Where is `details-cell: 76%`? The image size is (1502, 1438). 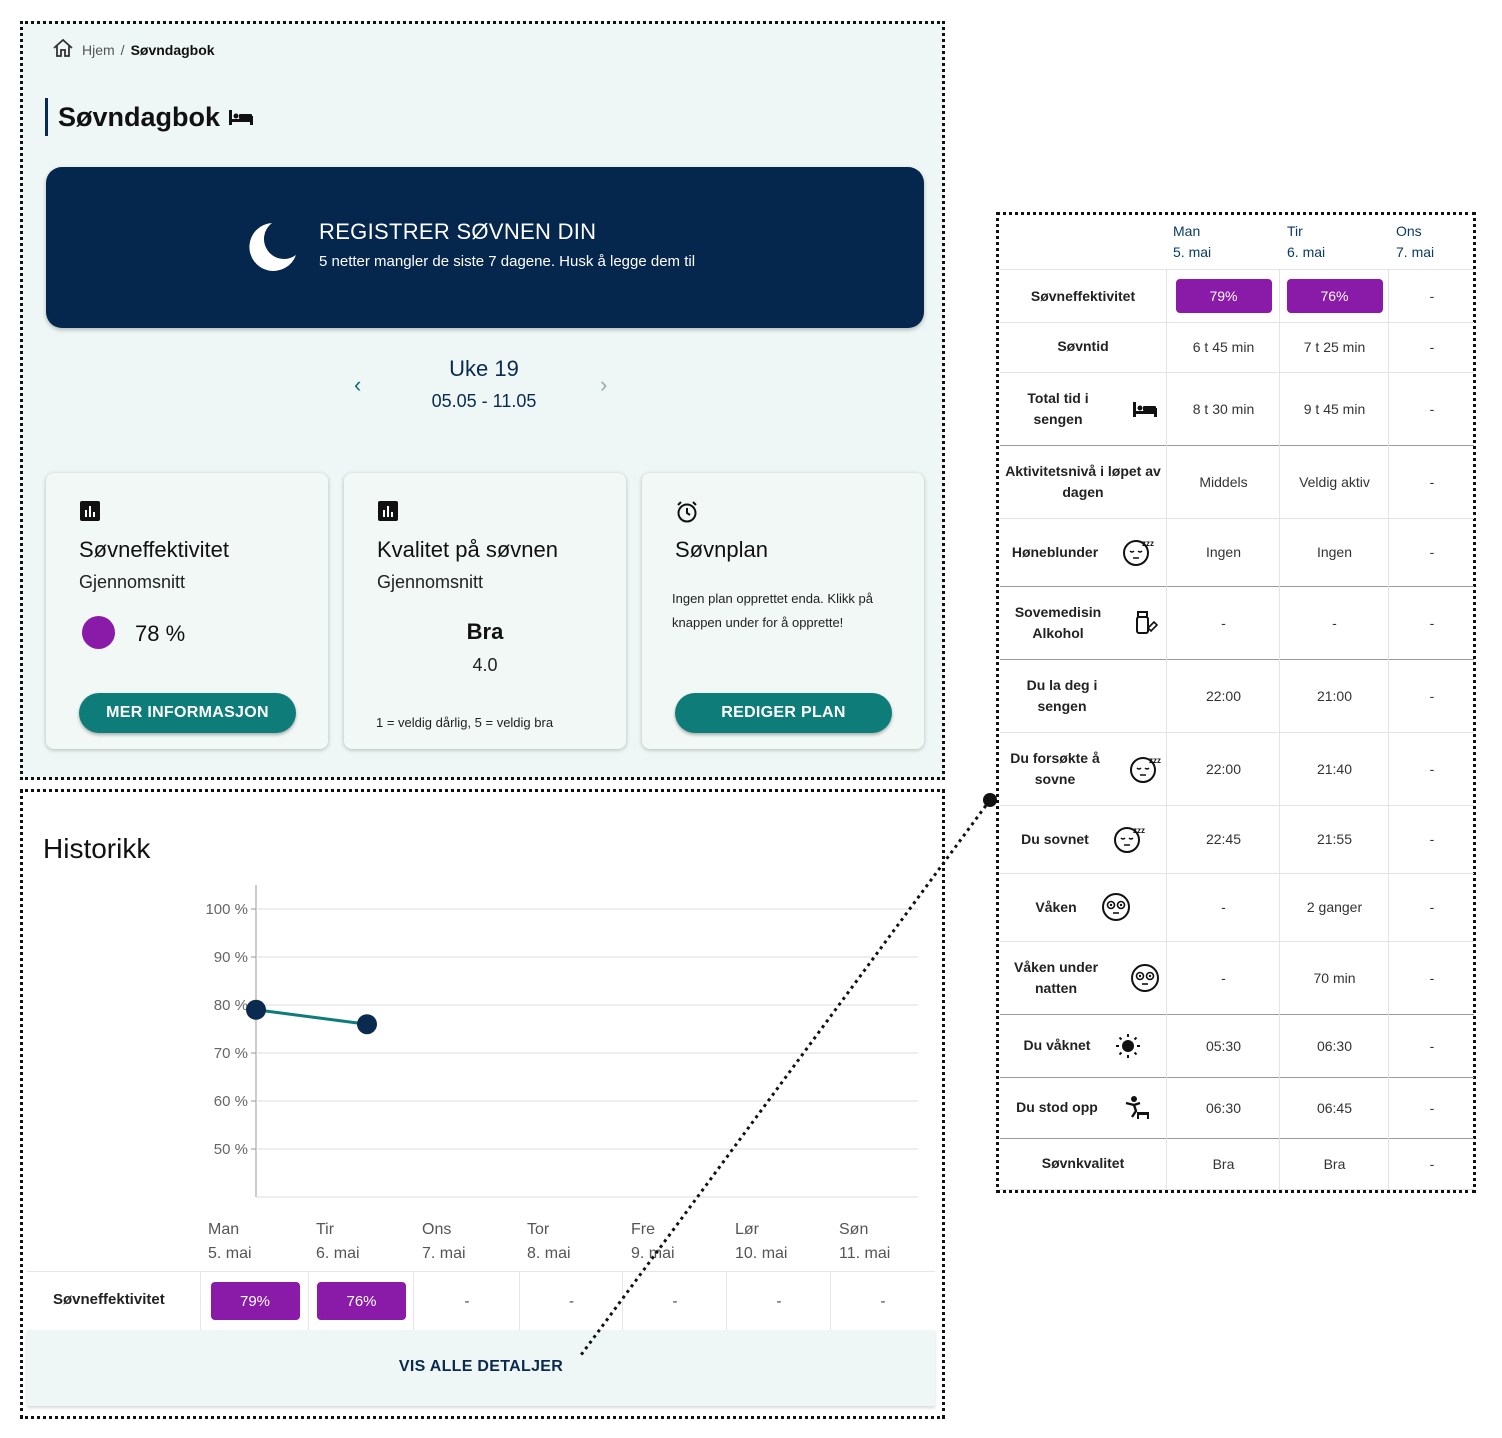
details-cell: 76% is located at coordinates (1334, 296).